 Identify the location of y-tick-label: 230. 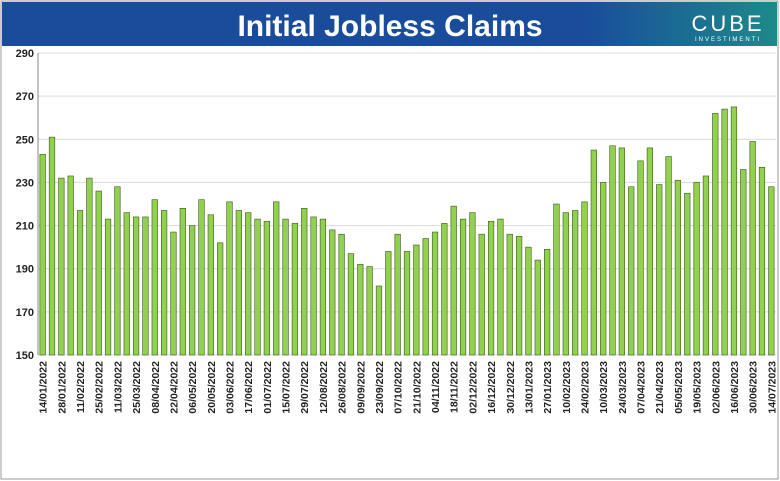
(25, 183).